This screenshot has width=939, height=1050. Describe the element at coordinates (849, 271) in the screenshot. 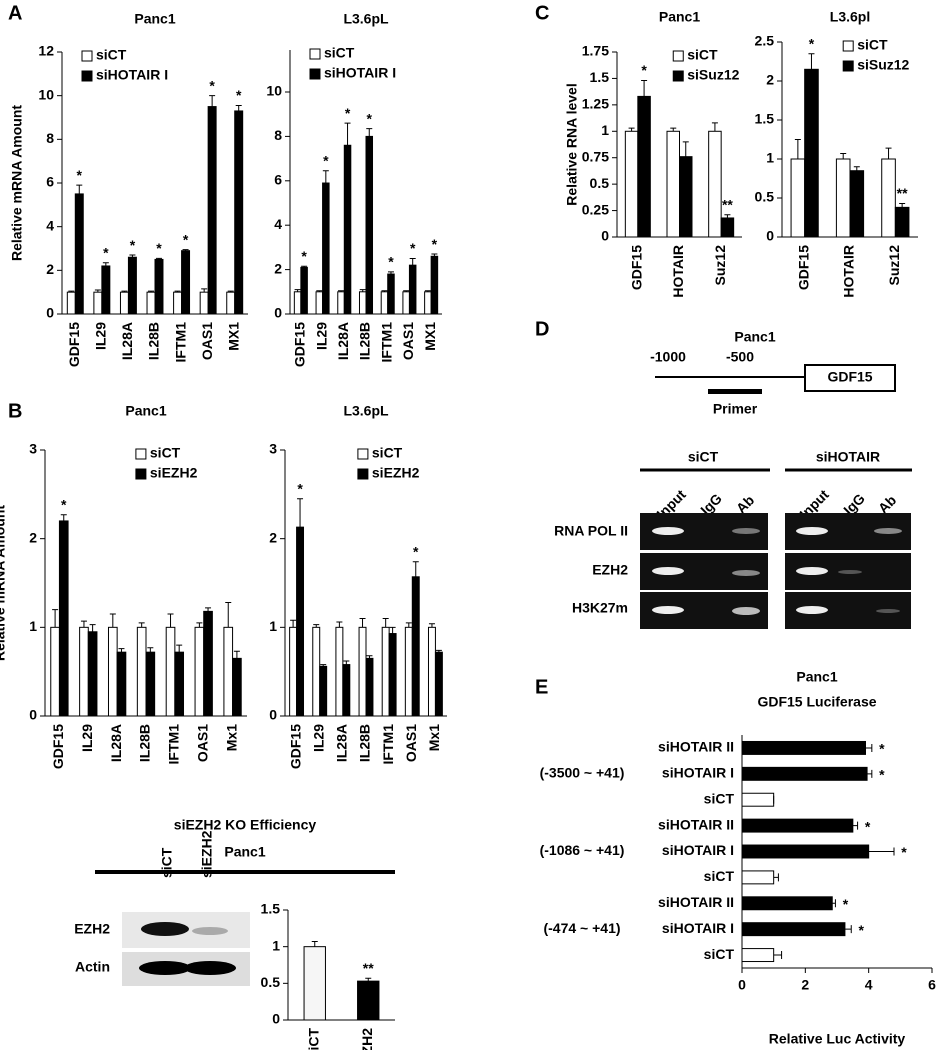

I see `x-tick-label: HOTAIR` at that location.